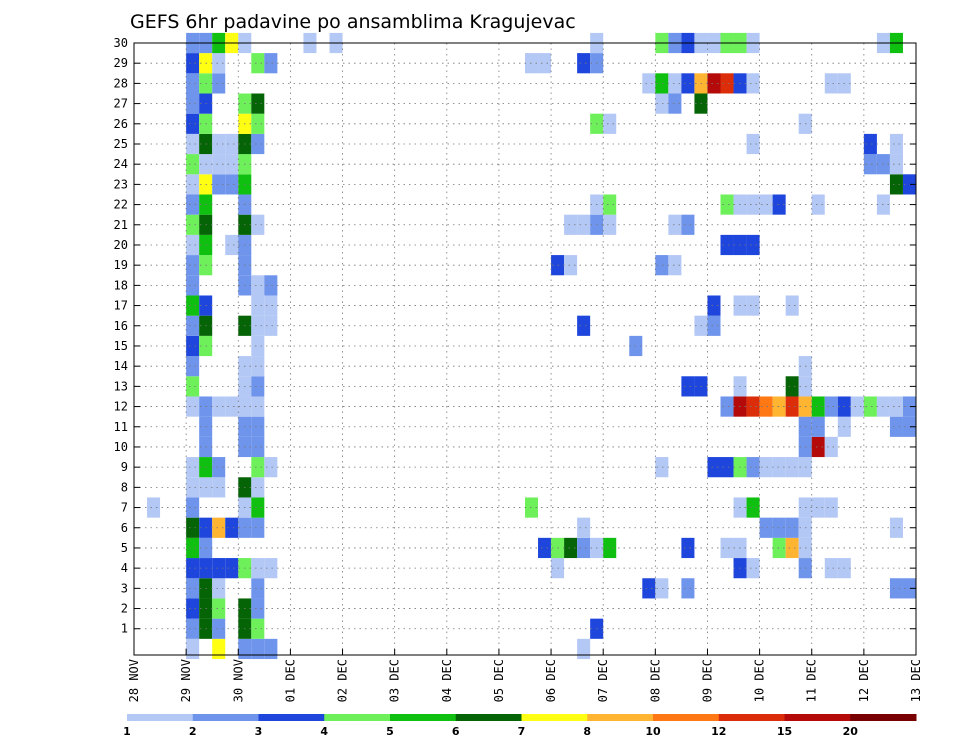 The height and width of the screenshot is (742, 960). What do you see at coordinates (718, 731) in the screenshot?
I see `legend-label: 12` at bounding box center [718, 731].